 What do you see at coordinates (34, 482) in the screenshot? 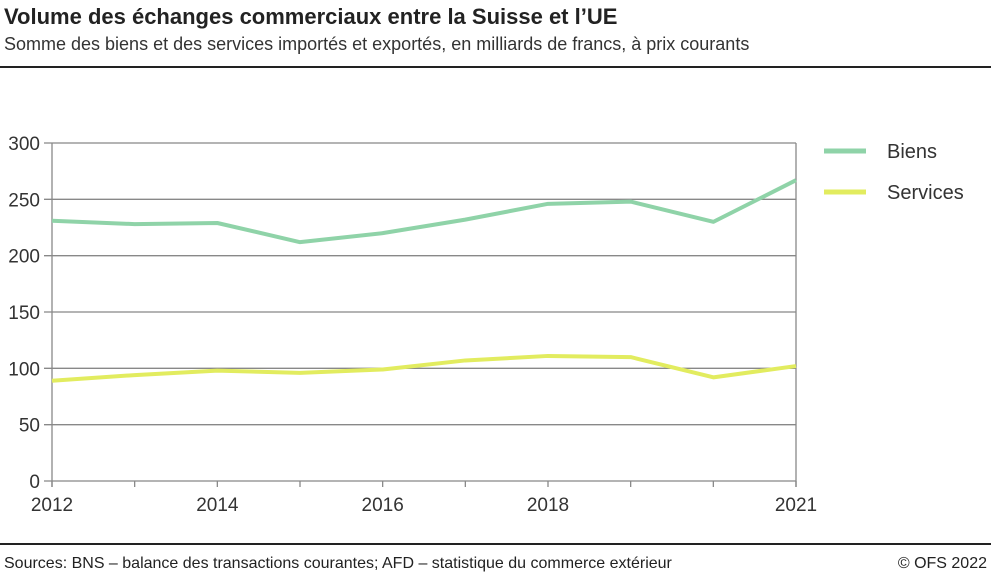
I see `y-tick-label: 0` at bounding box center [34, 482].